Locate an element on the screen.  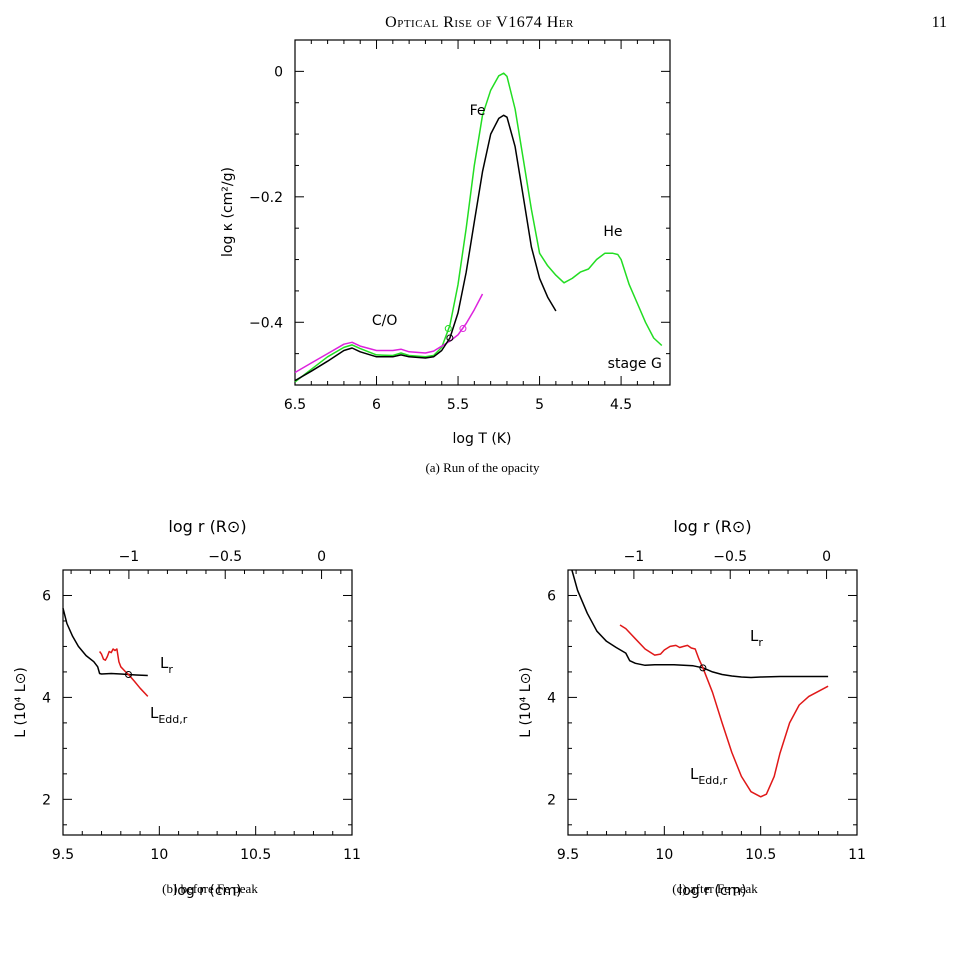
caption-b: (b) before Fe peak is located at coordinates (210, 888).